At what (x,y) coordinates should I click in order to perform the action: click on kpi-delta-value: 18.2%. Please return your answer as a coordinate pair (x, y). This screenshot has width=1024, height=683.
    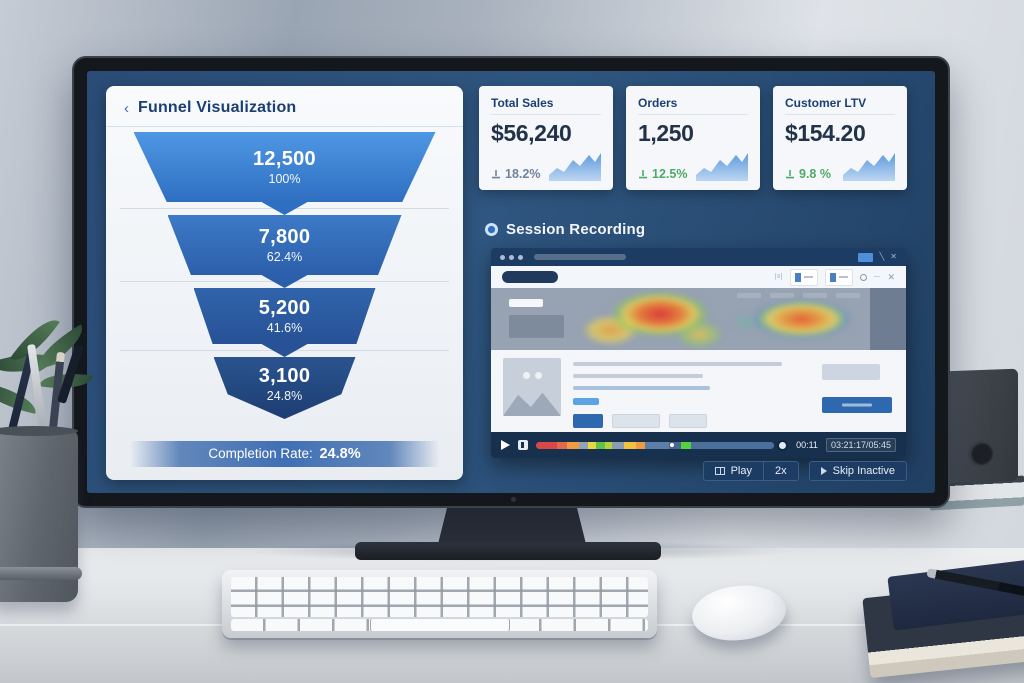
    Looking at the image, I should click on (523, 174).